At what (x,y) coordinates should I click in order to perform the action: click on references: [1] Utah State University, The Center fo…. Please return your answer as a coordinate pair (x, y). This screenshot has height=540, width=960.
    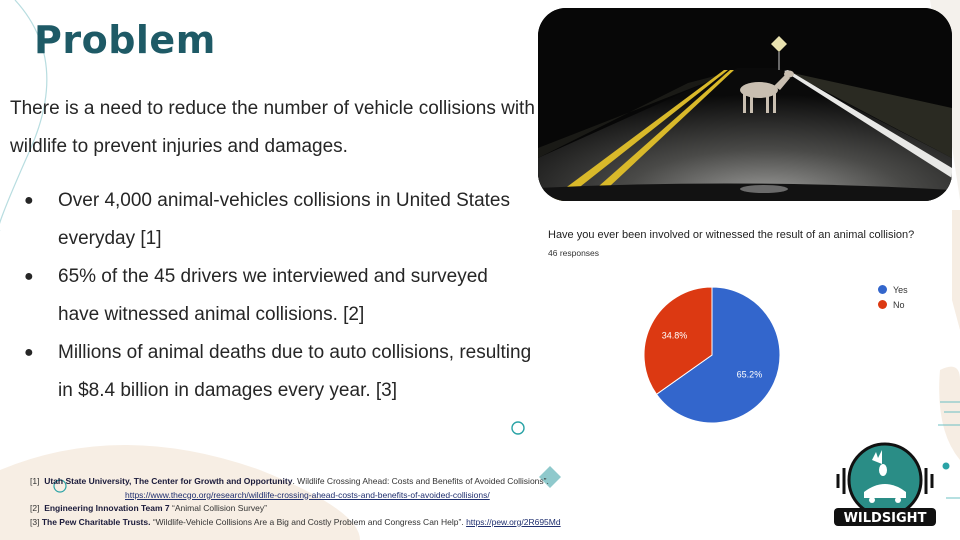
    Looking at the image, I should click on (380, 502).